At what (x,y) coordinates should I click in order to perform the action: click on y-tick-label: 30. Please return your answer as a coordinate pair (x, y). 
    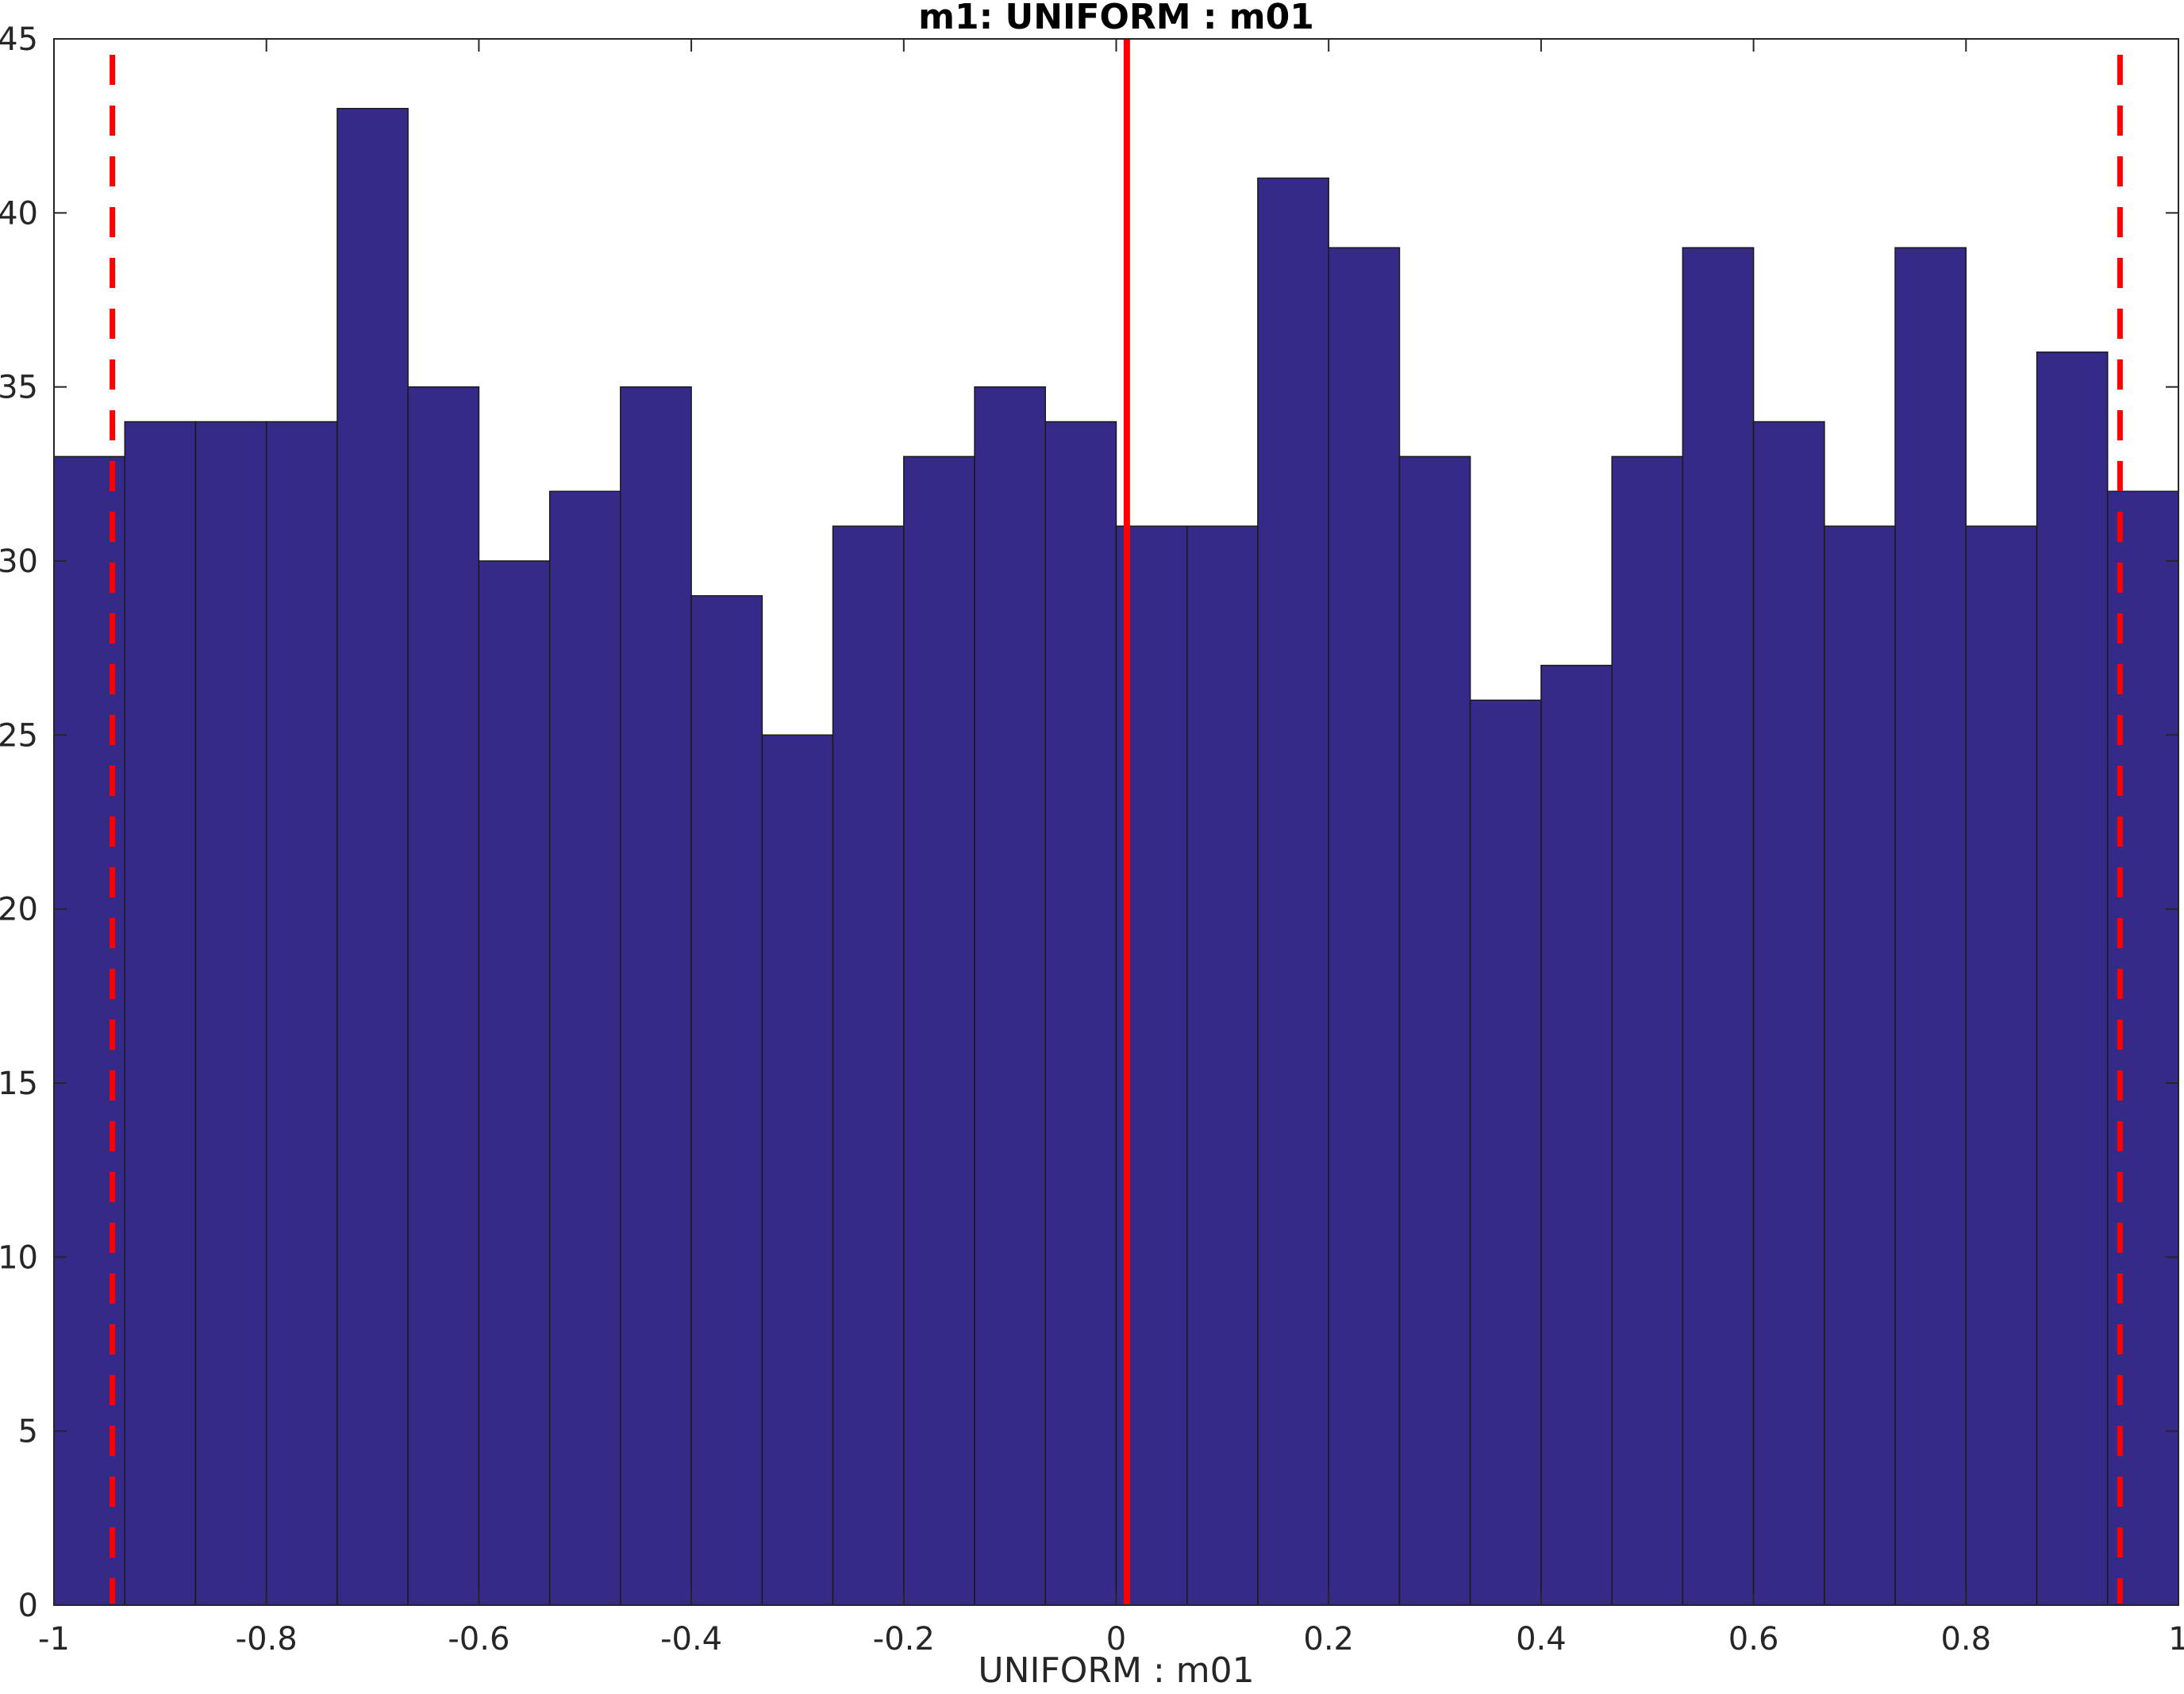
    Looking at the image, I should click on (19, 562).